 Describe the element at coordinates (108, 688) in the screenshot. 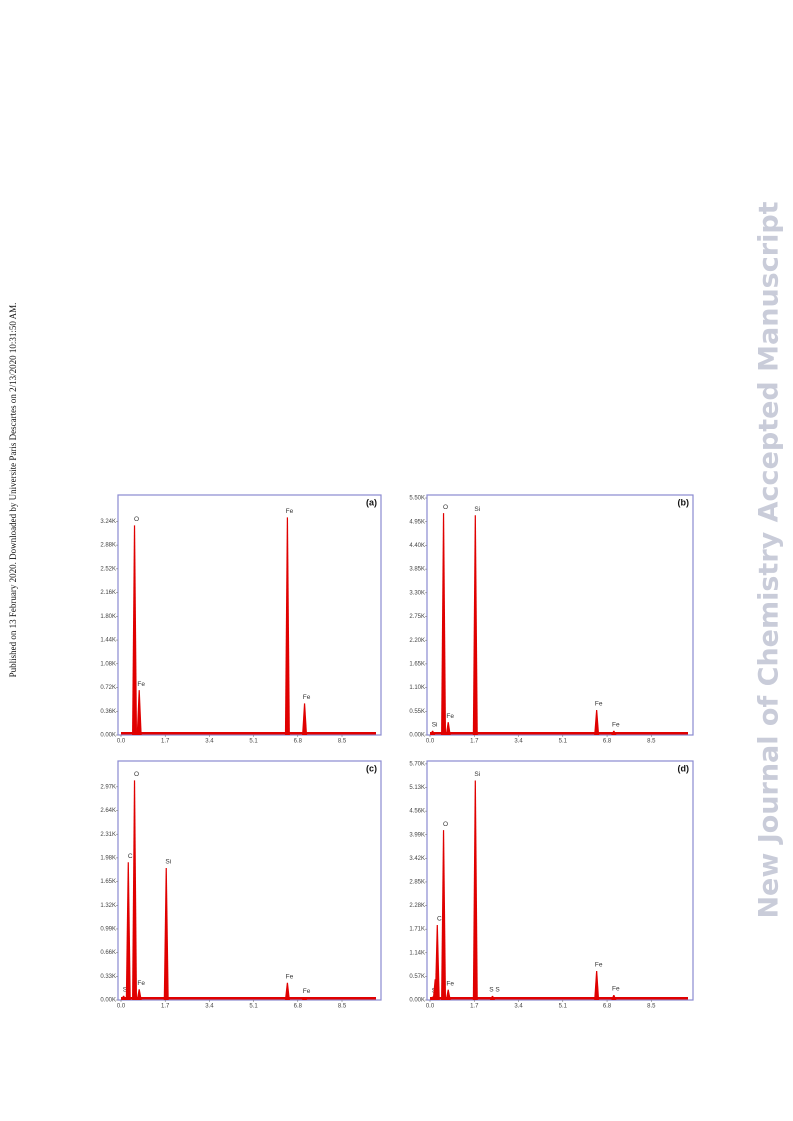

I see `y-tick-label: 0.72K` at that location.